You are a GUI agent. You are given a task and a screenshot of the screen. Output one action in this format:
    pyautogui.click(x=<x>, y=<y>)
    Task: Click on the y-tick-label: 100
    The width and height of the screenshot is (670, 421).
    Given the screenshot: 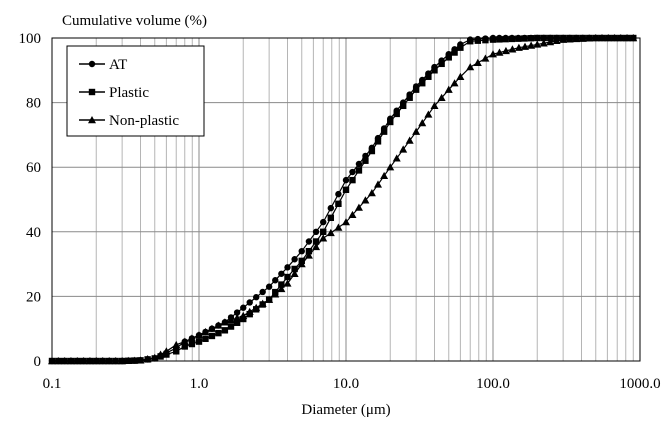 What is the action you would take?
    pyautogui.click(x=30, y=39)
    